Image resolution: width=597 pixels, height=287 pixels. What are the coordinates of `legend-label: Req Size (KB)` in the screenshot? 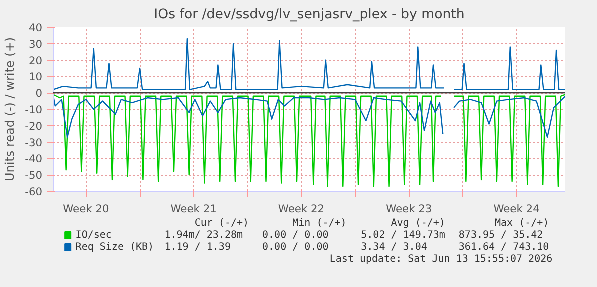 It's located at (115, 247).